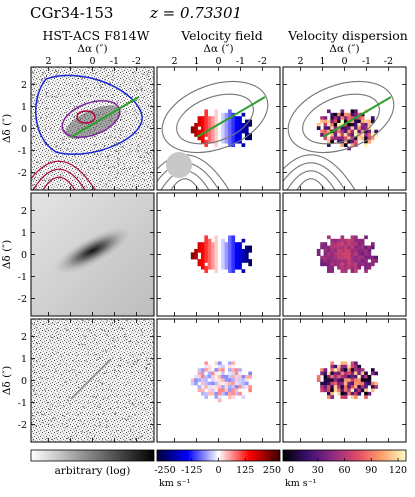 The image size is (415, 497). I want to click on major-axis-line, so click(231, 117).